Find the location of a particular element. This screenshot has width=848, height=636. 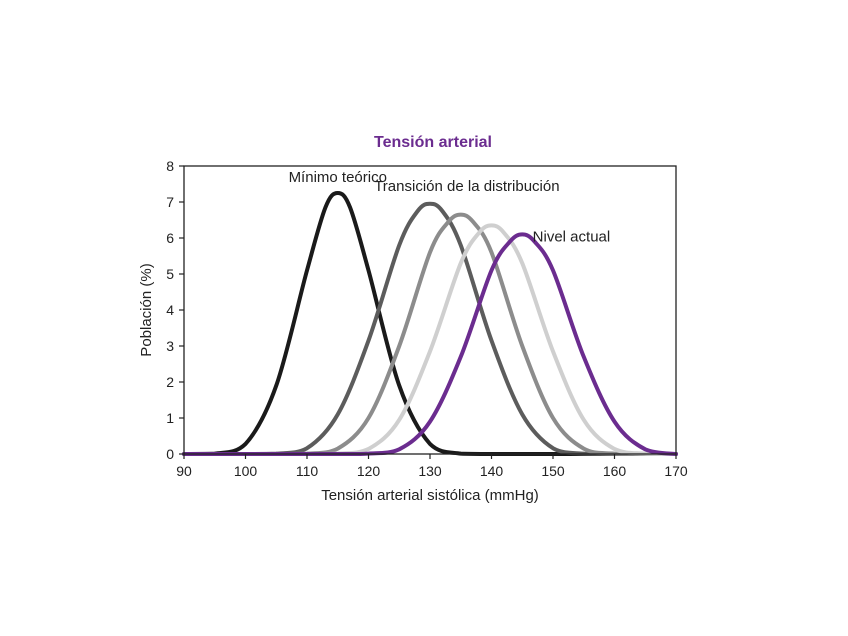

y-axis-title: Población (%) is located at coordinates (146, 309).